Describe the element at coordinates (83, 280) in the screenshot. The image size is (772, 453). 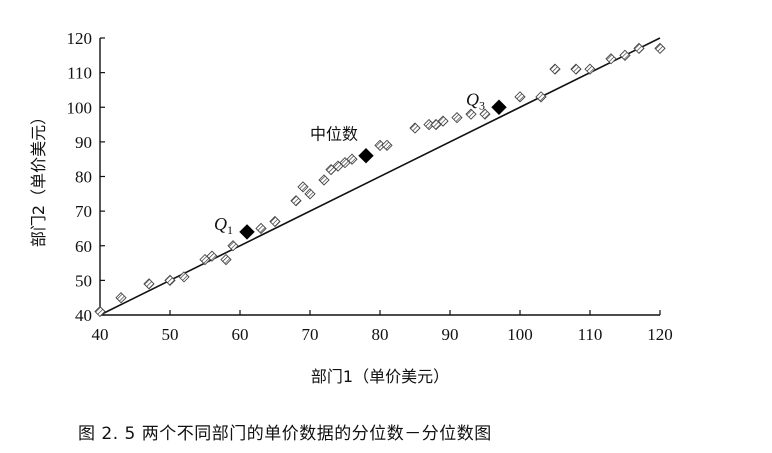
I see `y-tick-label: 50` at that location.